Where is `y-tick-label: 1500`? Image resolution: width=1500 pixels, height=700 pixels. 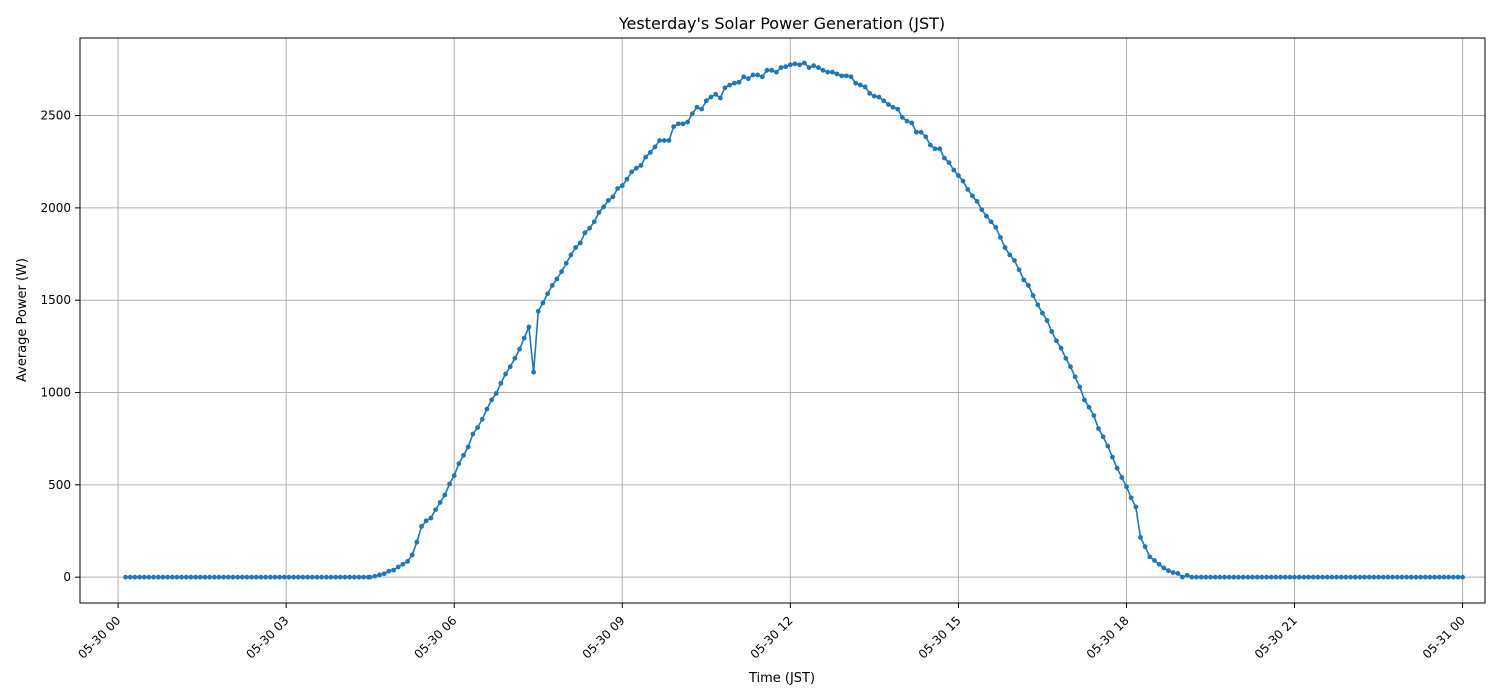
y-tick-label: 1500 is located at coordinates (55, 300).